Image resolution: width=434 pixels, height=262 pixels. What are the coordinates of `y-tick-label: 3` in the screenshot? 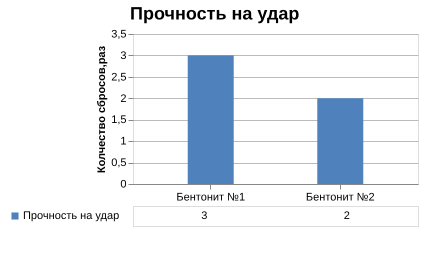 It's located at (123, 56).